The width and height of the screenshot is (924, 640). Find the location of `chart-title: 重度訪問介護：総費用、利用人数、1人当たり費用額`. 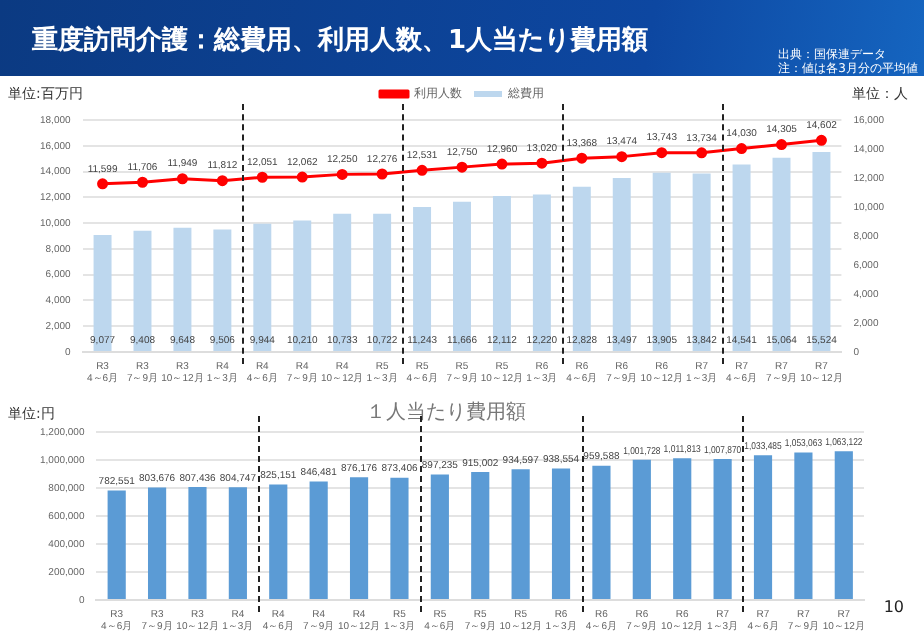

chart-title: 重度訪問介護：総費用、利用人数、1人当たり費用額 is located at coordinates (340, 40).